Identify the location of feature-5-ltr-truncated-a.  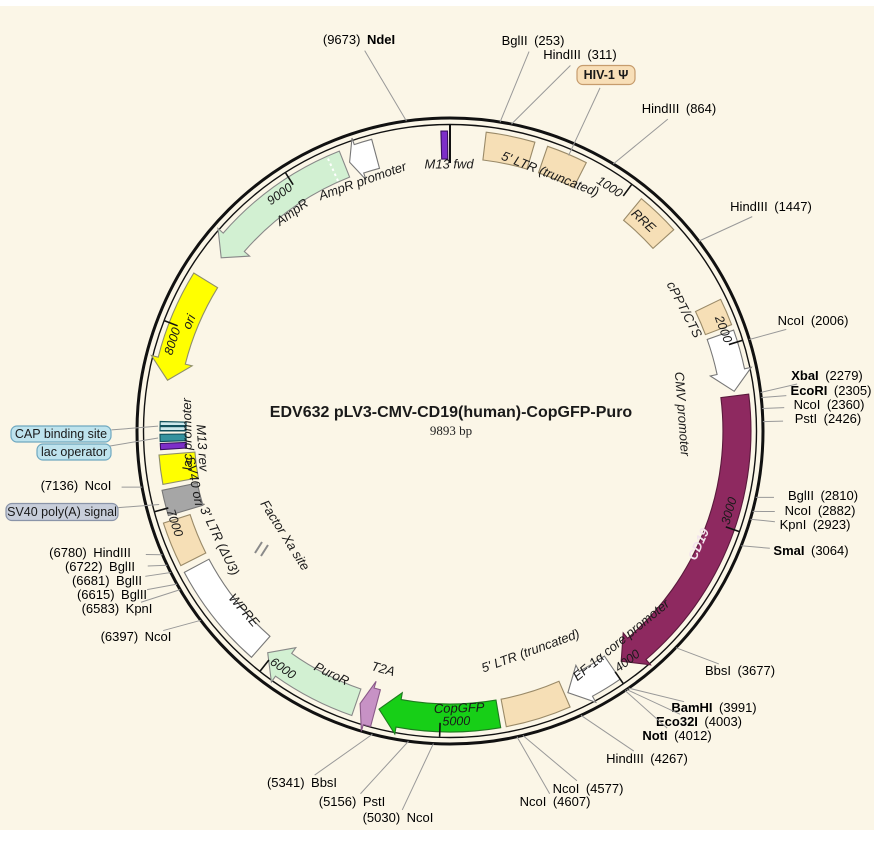
(509, 150).